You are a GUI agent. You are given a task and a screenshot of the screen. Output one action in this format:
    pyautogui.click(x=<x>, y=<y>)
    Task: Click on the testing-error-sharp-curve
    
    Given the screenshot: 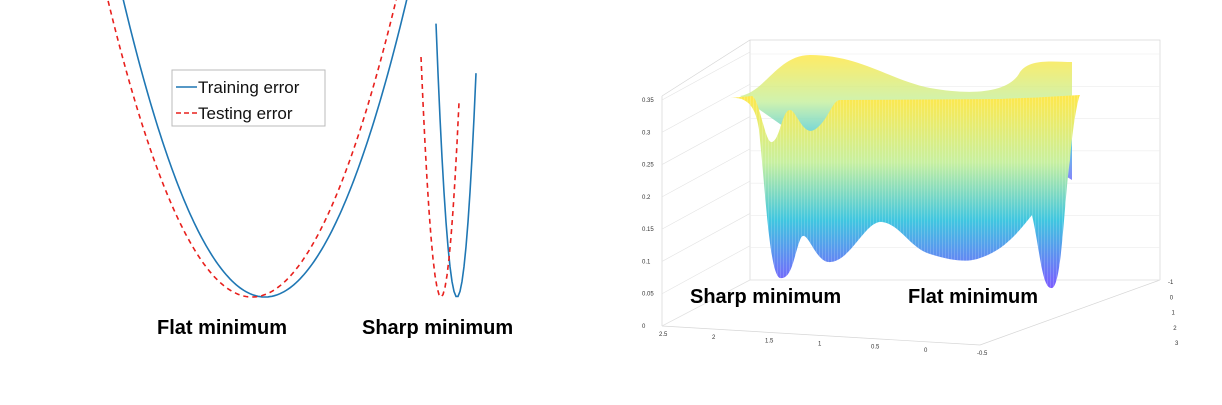 What is the action you would take?
    pyautogui.click(x=440, y=177)
    